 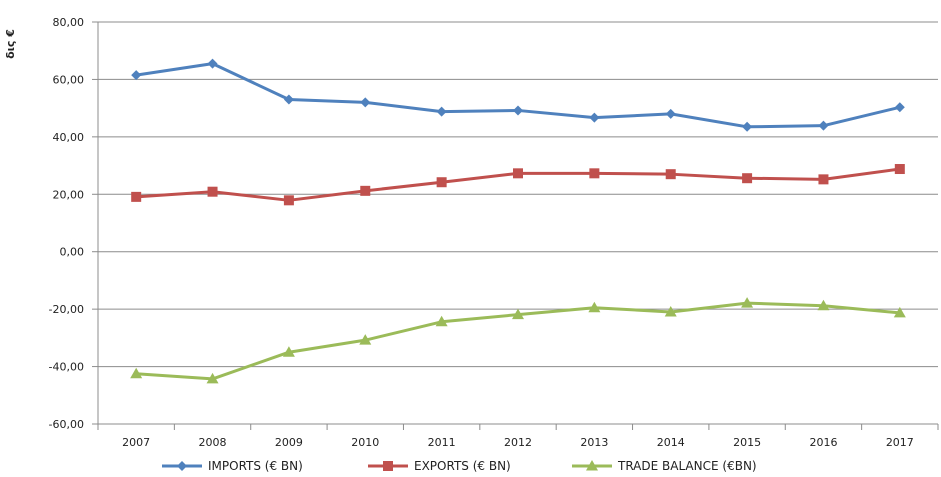 What do you see at coordinates (66, 424) in the screenshot?
I see `y-tick-label: -60,00` at bounding box center [66, 424].